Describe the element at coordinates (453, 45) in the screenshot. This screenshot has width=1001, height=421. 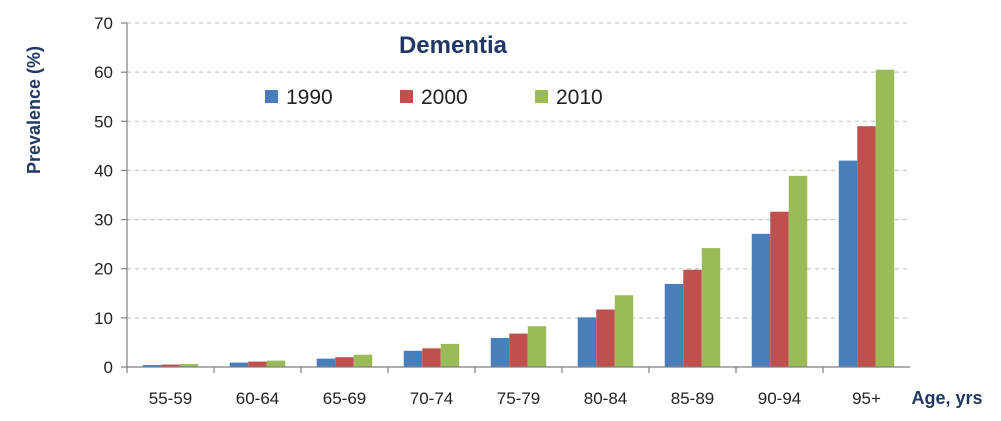
I see `chart-title: Dementia` at that location.